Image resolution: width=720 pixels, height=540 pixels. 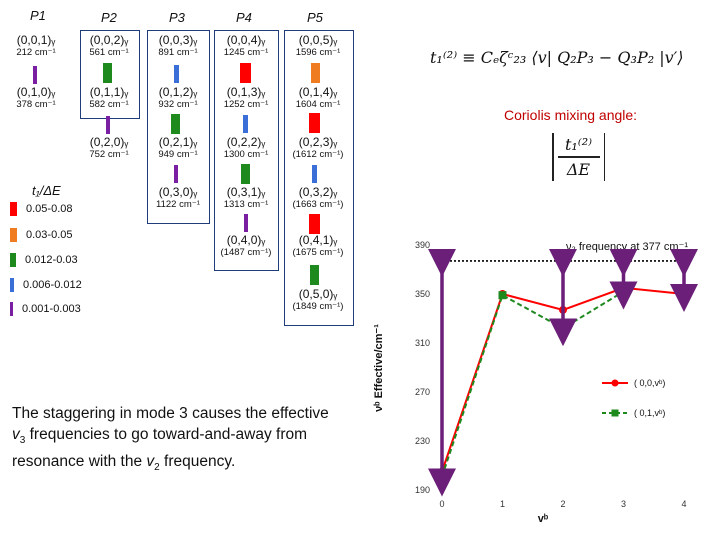 I want to click on level-002: (0,0,2)ᵧ 561 cm⁻¹, so click(x=109, y=45).